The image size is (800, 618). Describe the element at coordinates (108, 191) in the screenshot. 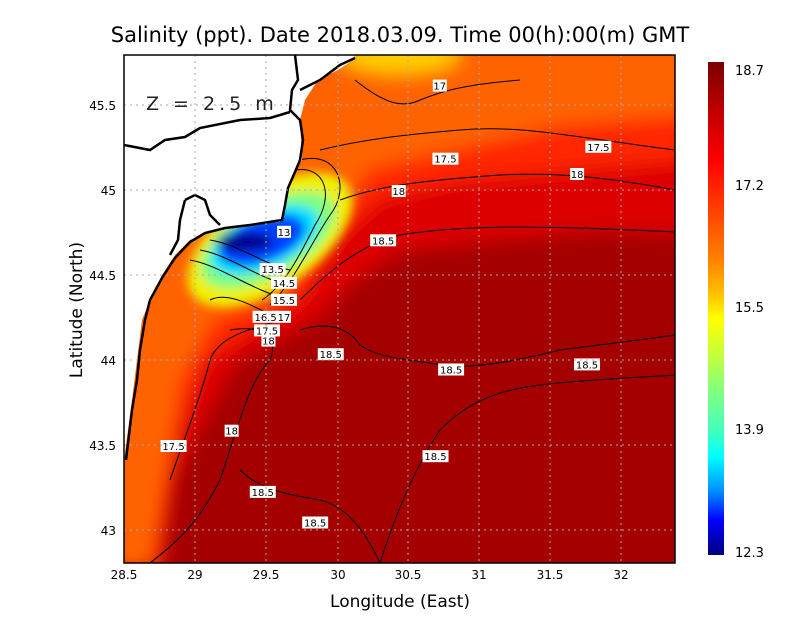

I see `y-tick: 45` at that location.